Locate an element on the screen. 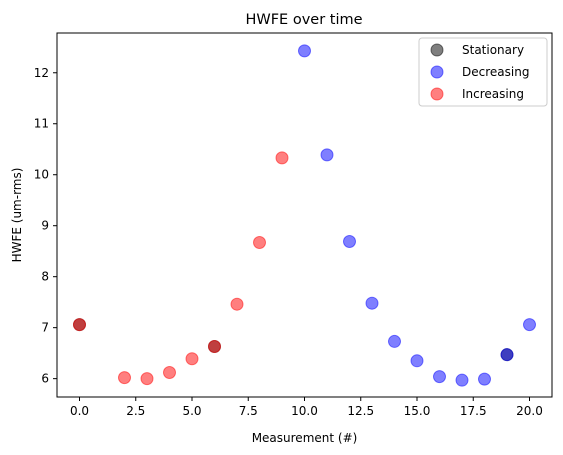 The image size is (563, 455). x-tick-label: 17.5 is located at coordinates (473, 411).